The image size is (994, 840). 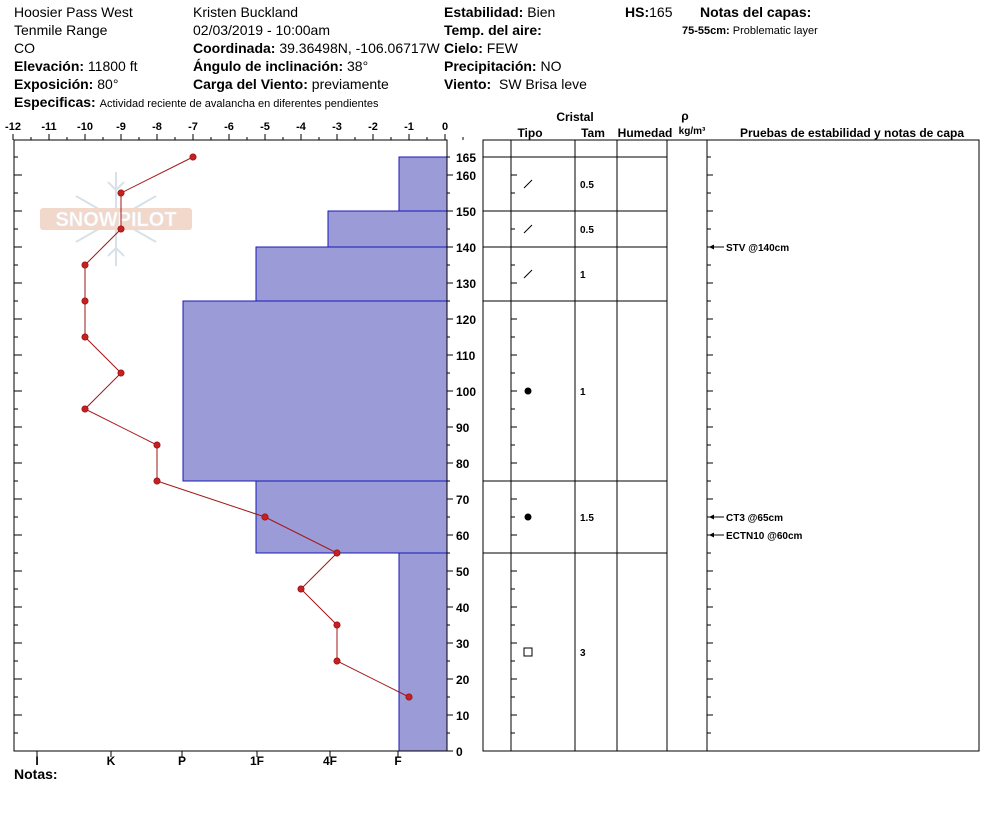 What do you see at coordinates (250, 84) in the screenshot?
I see `wind-load-label: Carga del Viento:` at bounding box center [250, 84].